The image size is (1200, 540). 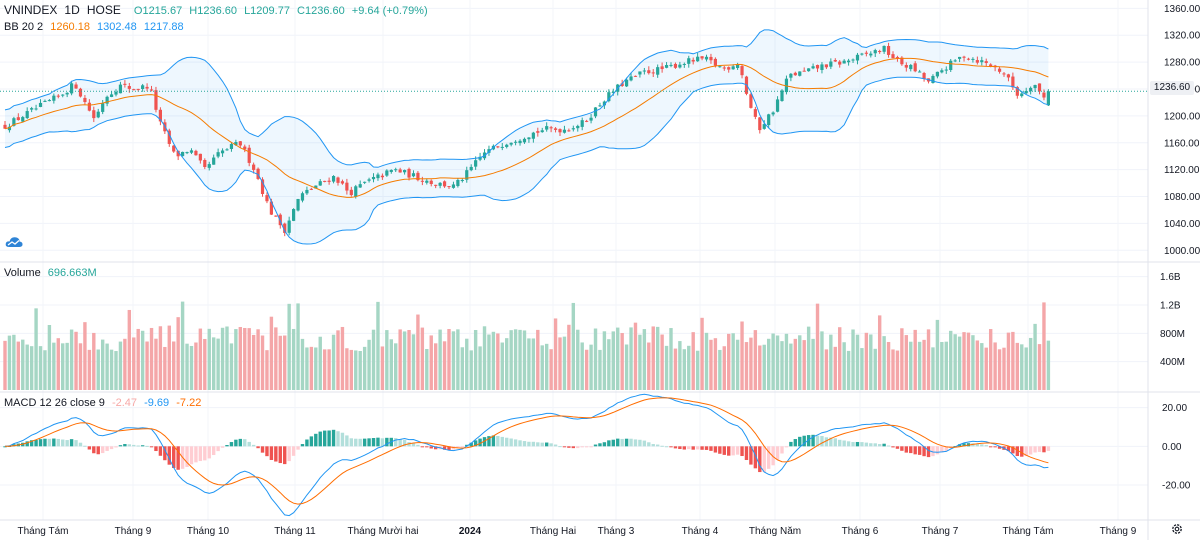 What do you see at coordinates (22, 273) in the screenshot?
I see `volume-label: Volume` at bounding box center [22, 273].